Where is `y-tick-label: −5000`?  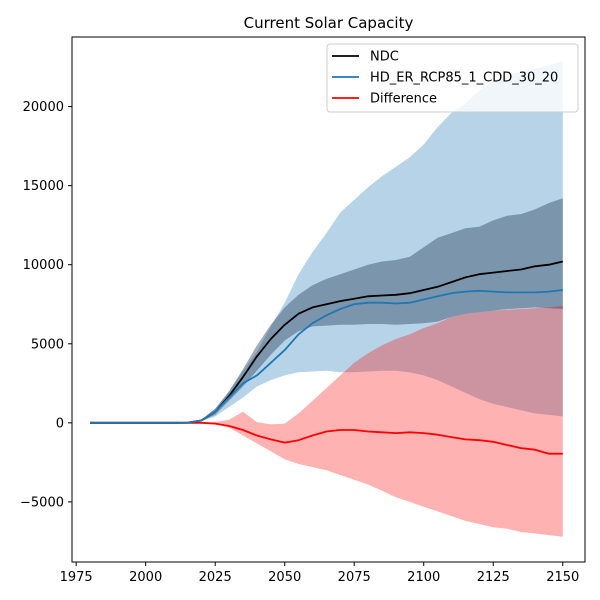
y-tick-label: −5000 is located at coordinates (42, 502).